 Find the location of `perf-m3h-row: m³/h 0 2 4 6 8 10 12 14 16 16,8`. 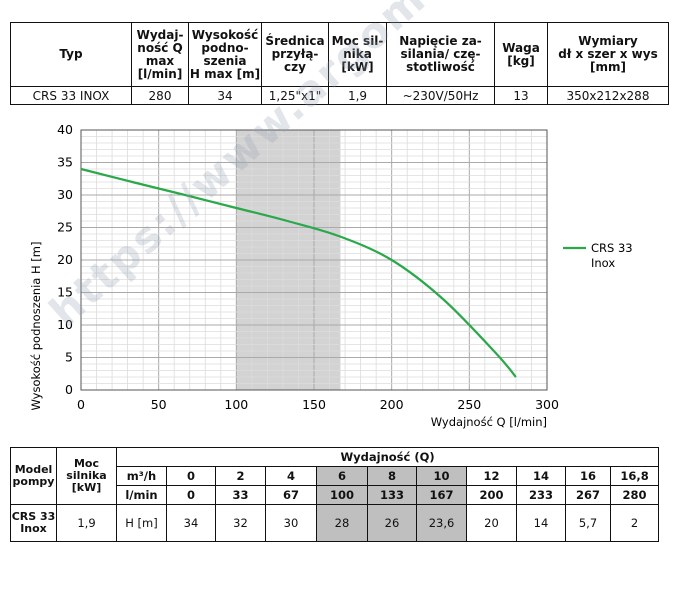

perf-m3h-row: m³/h 0 2 4 6 8 10 12 14 16 16,8 is located at coordinates (335, 476).